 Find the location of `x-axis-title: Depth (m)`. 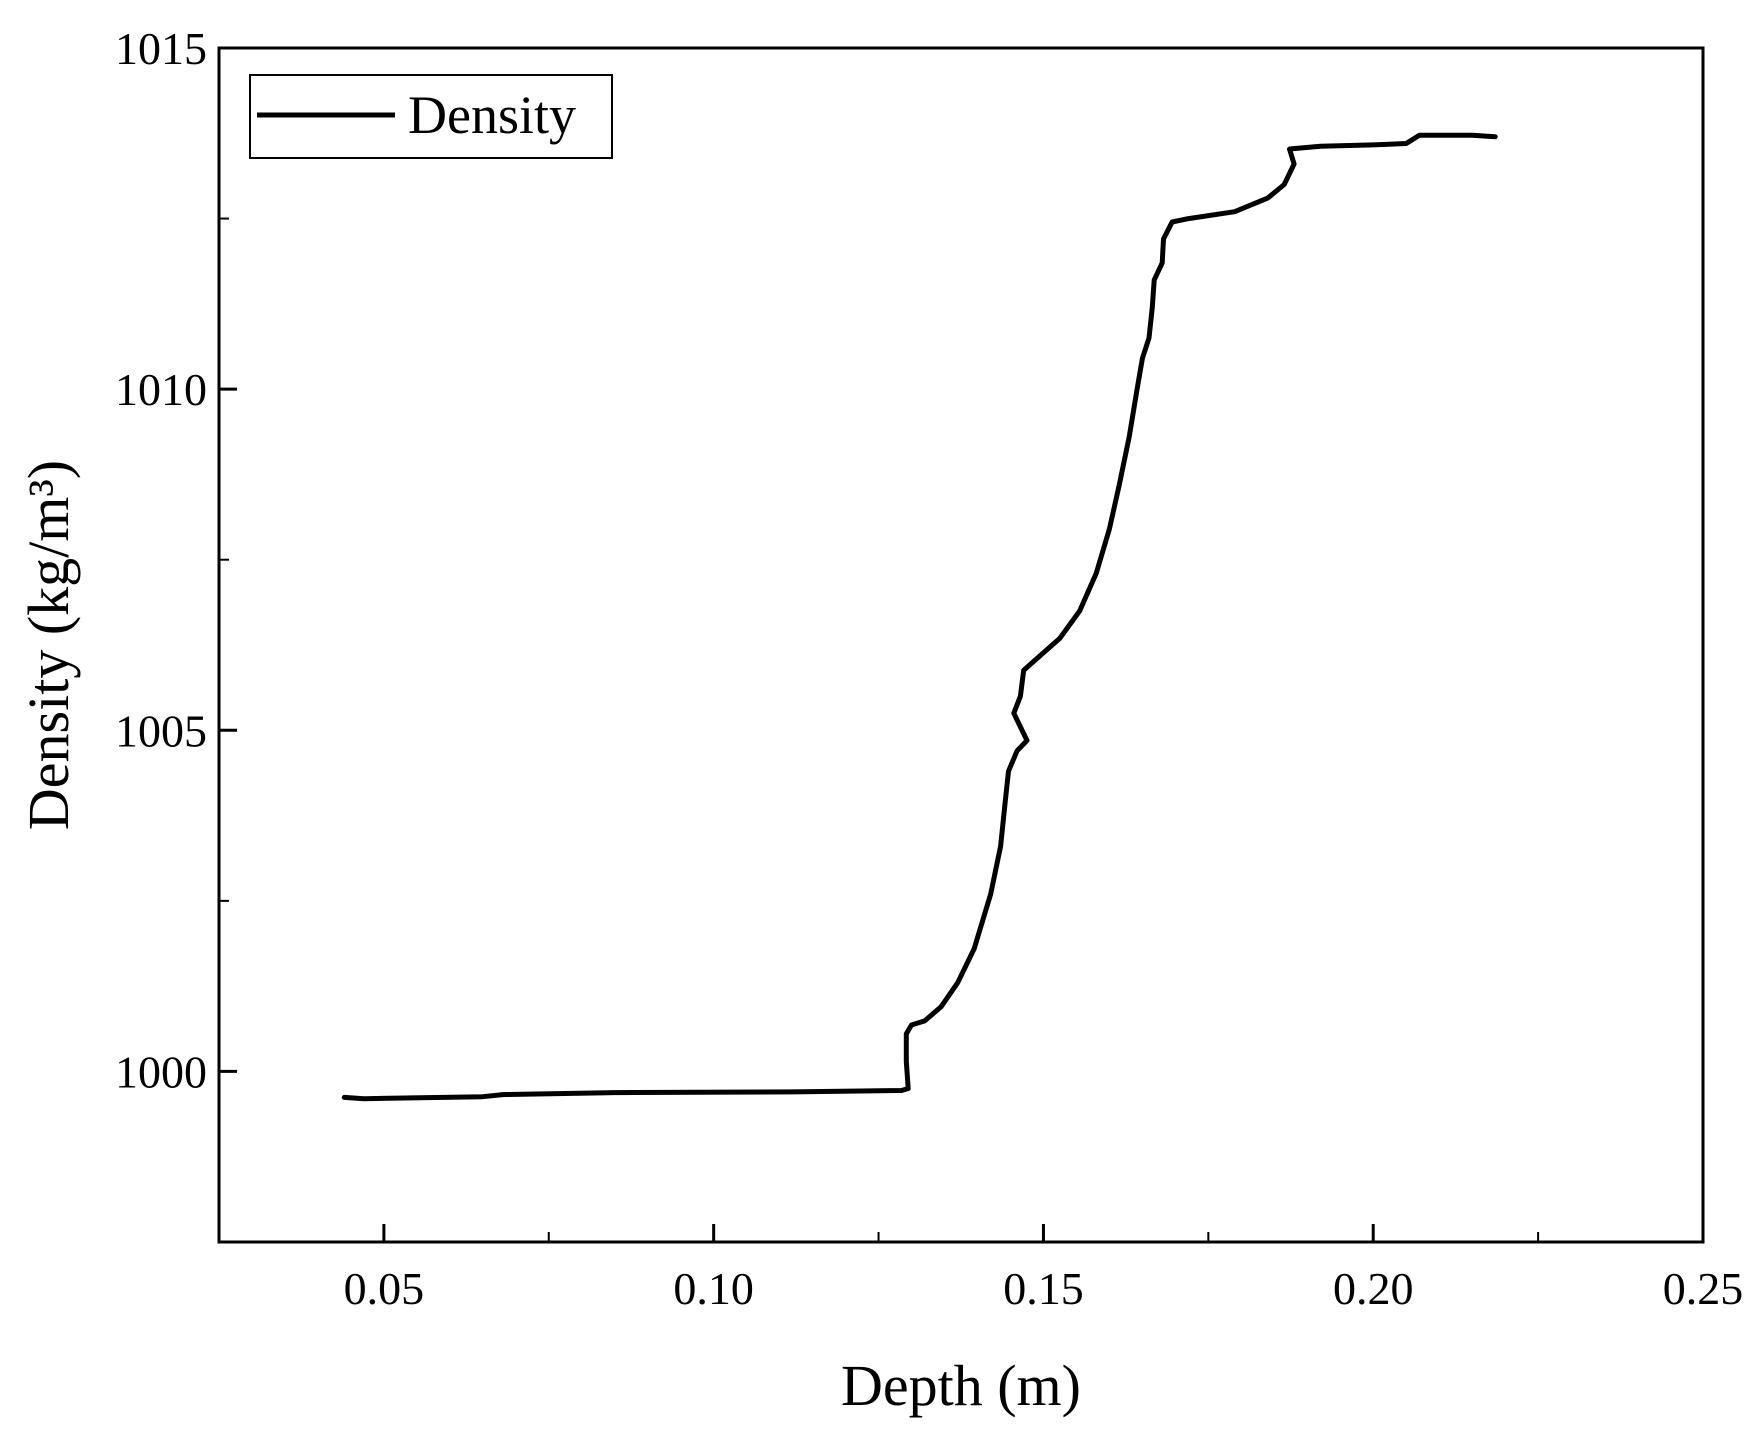

x-axis-title: Depth (m) is located at coordinates (961, 1385).